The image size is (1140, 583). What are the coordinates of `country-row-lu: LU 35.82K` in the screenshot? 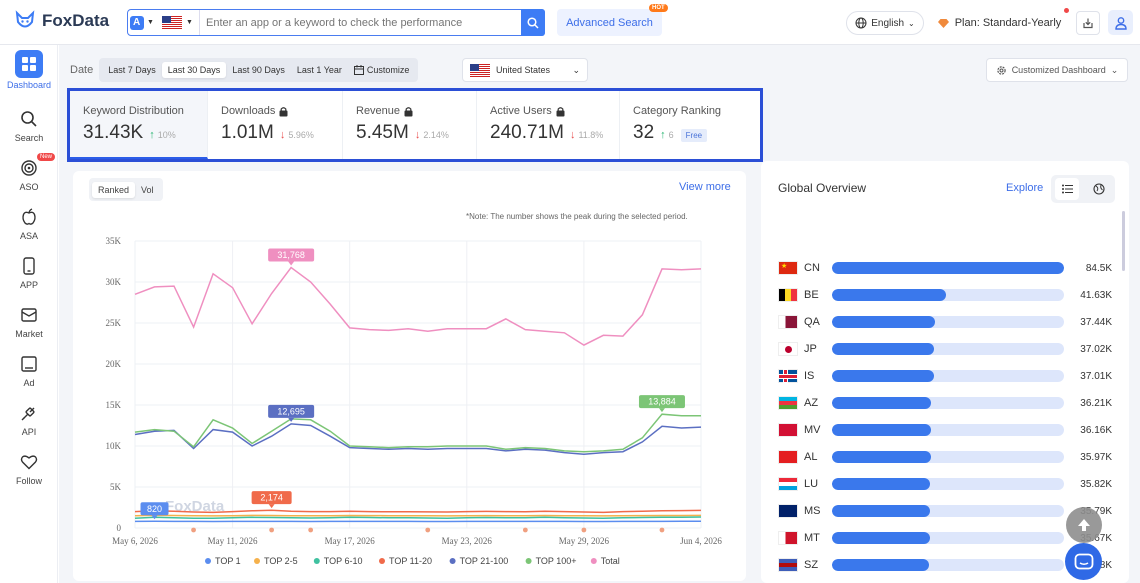 It's located at (945, 484).